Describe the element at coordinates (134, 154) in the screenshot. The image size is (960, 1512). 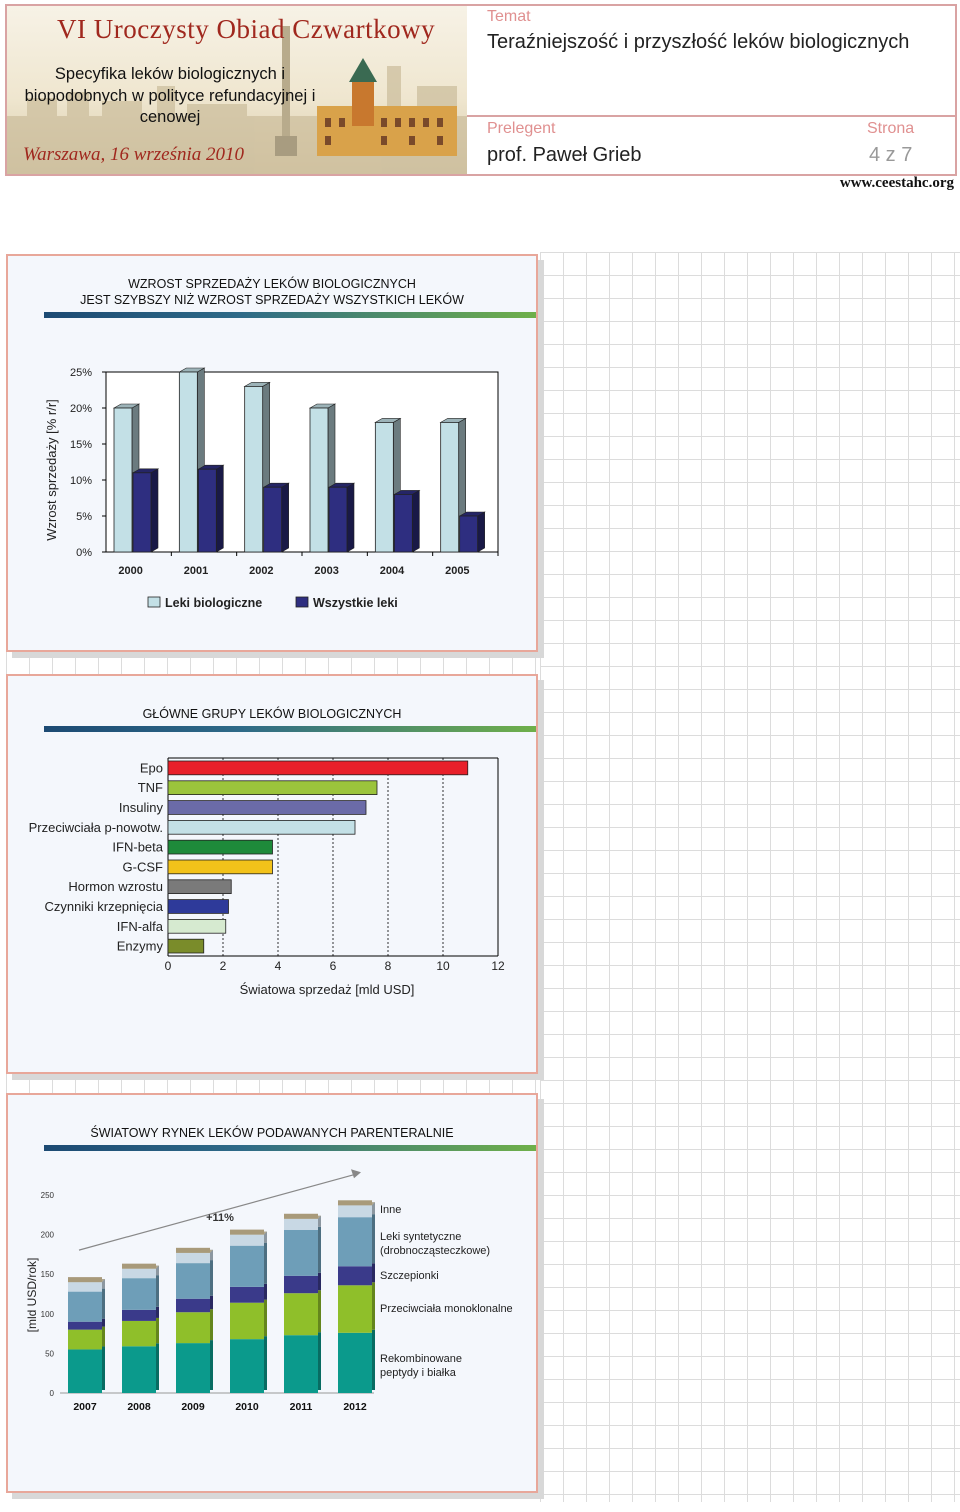
I see `event-place-date: Warszawa, 16 września 2010` at that location.